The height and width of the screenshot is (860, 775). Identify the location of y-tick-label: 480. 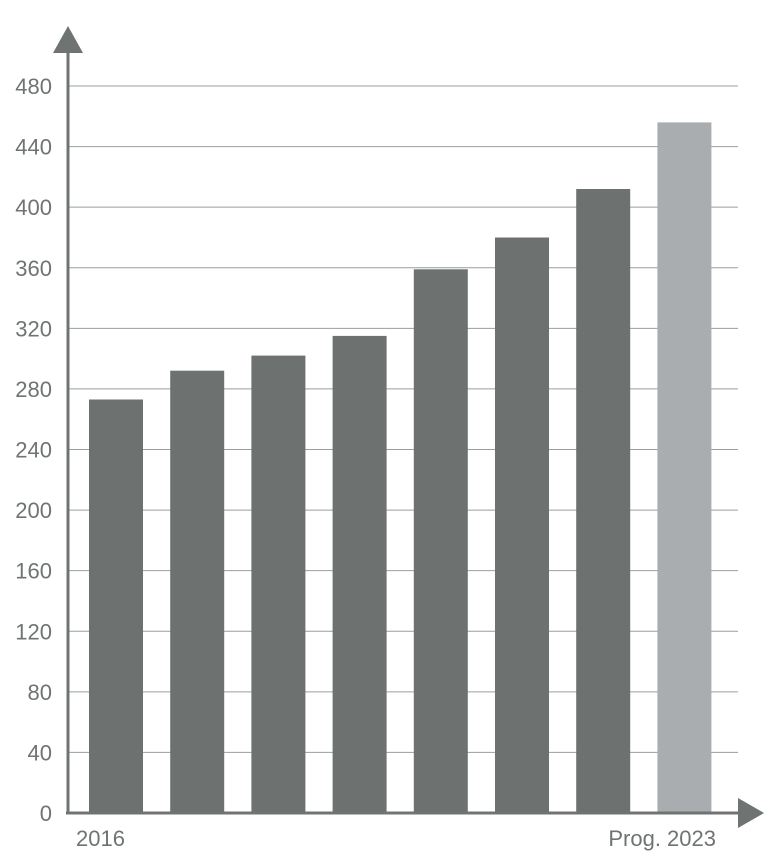
(33, 86).